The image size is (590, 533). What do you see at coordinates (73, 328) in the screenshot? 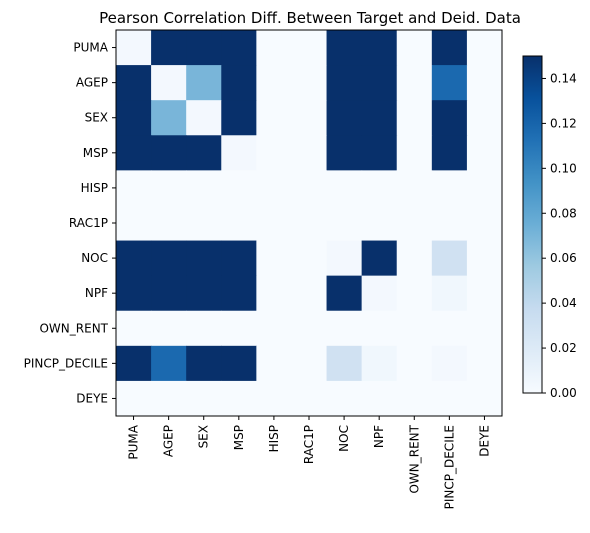
I see `y-tick-label: OWN_RENT` at bounding box center [73, 328].